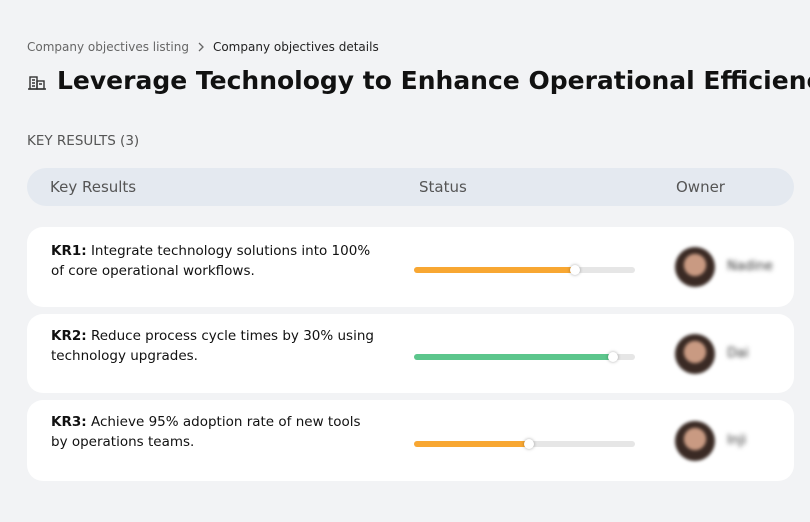  I want to click on table-header: Key Results Status Owner, so click(410, 187).